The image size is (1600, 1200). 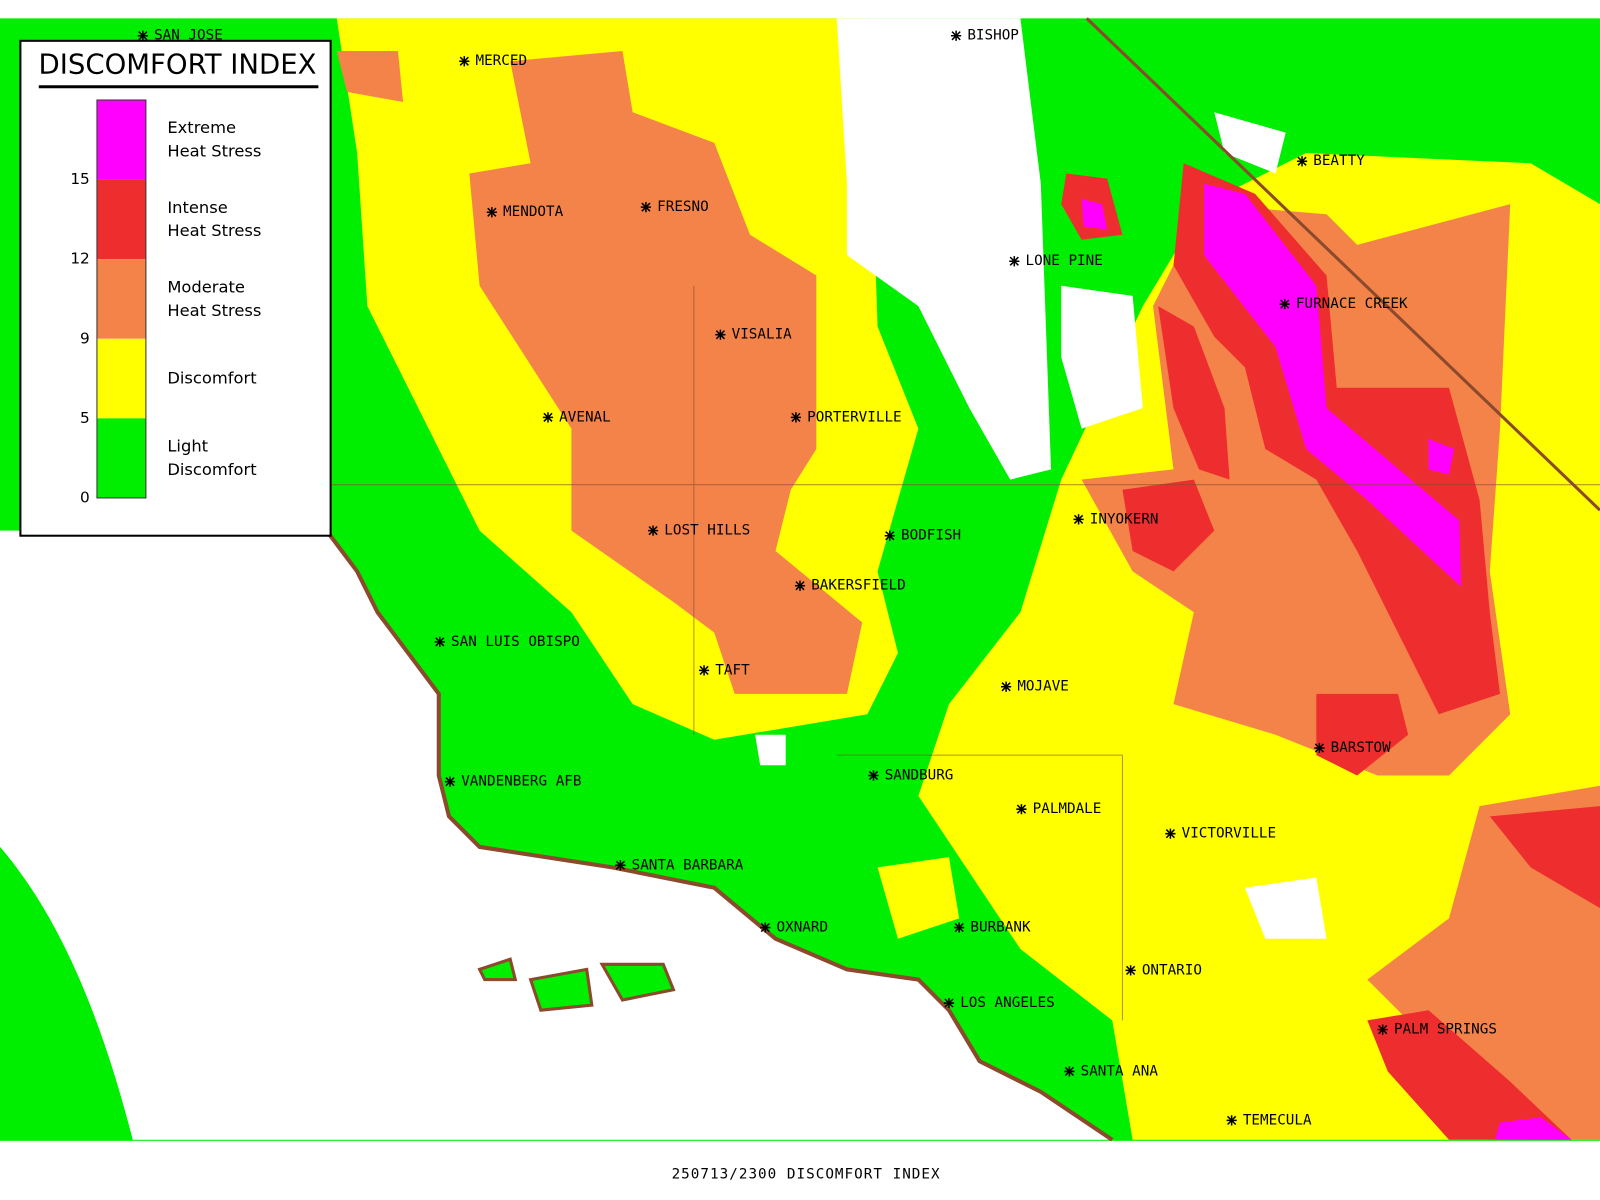 I want to click on city-label: VANDENBERG AFB, so click(x=521, y=782).